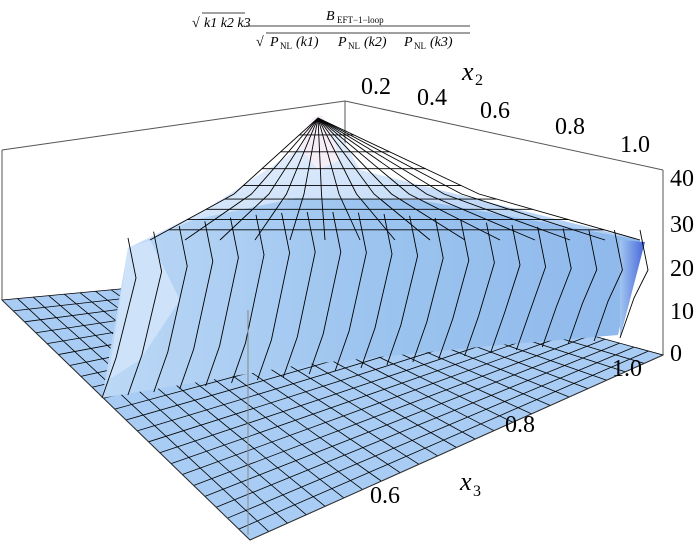 The image size is (700, 542). I want to click on title-den-arg2: (k2), so click(375, 42).